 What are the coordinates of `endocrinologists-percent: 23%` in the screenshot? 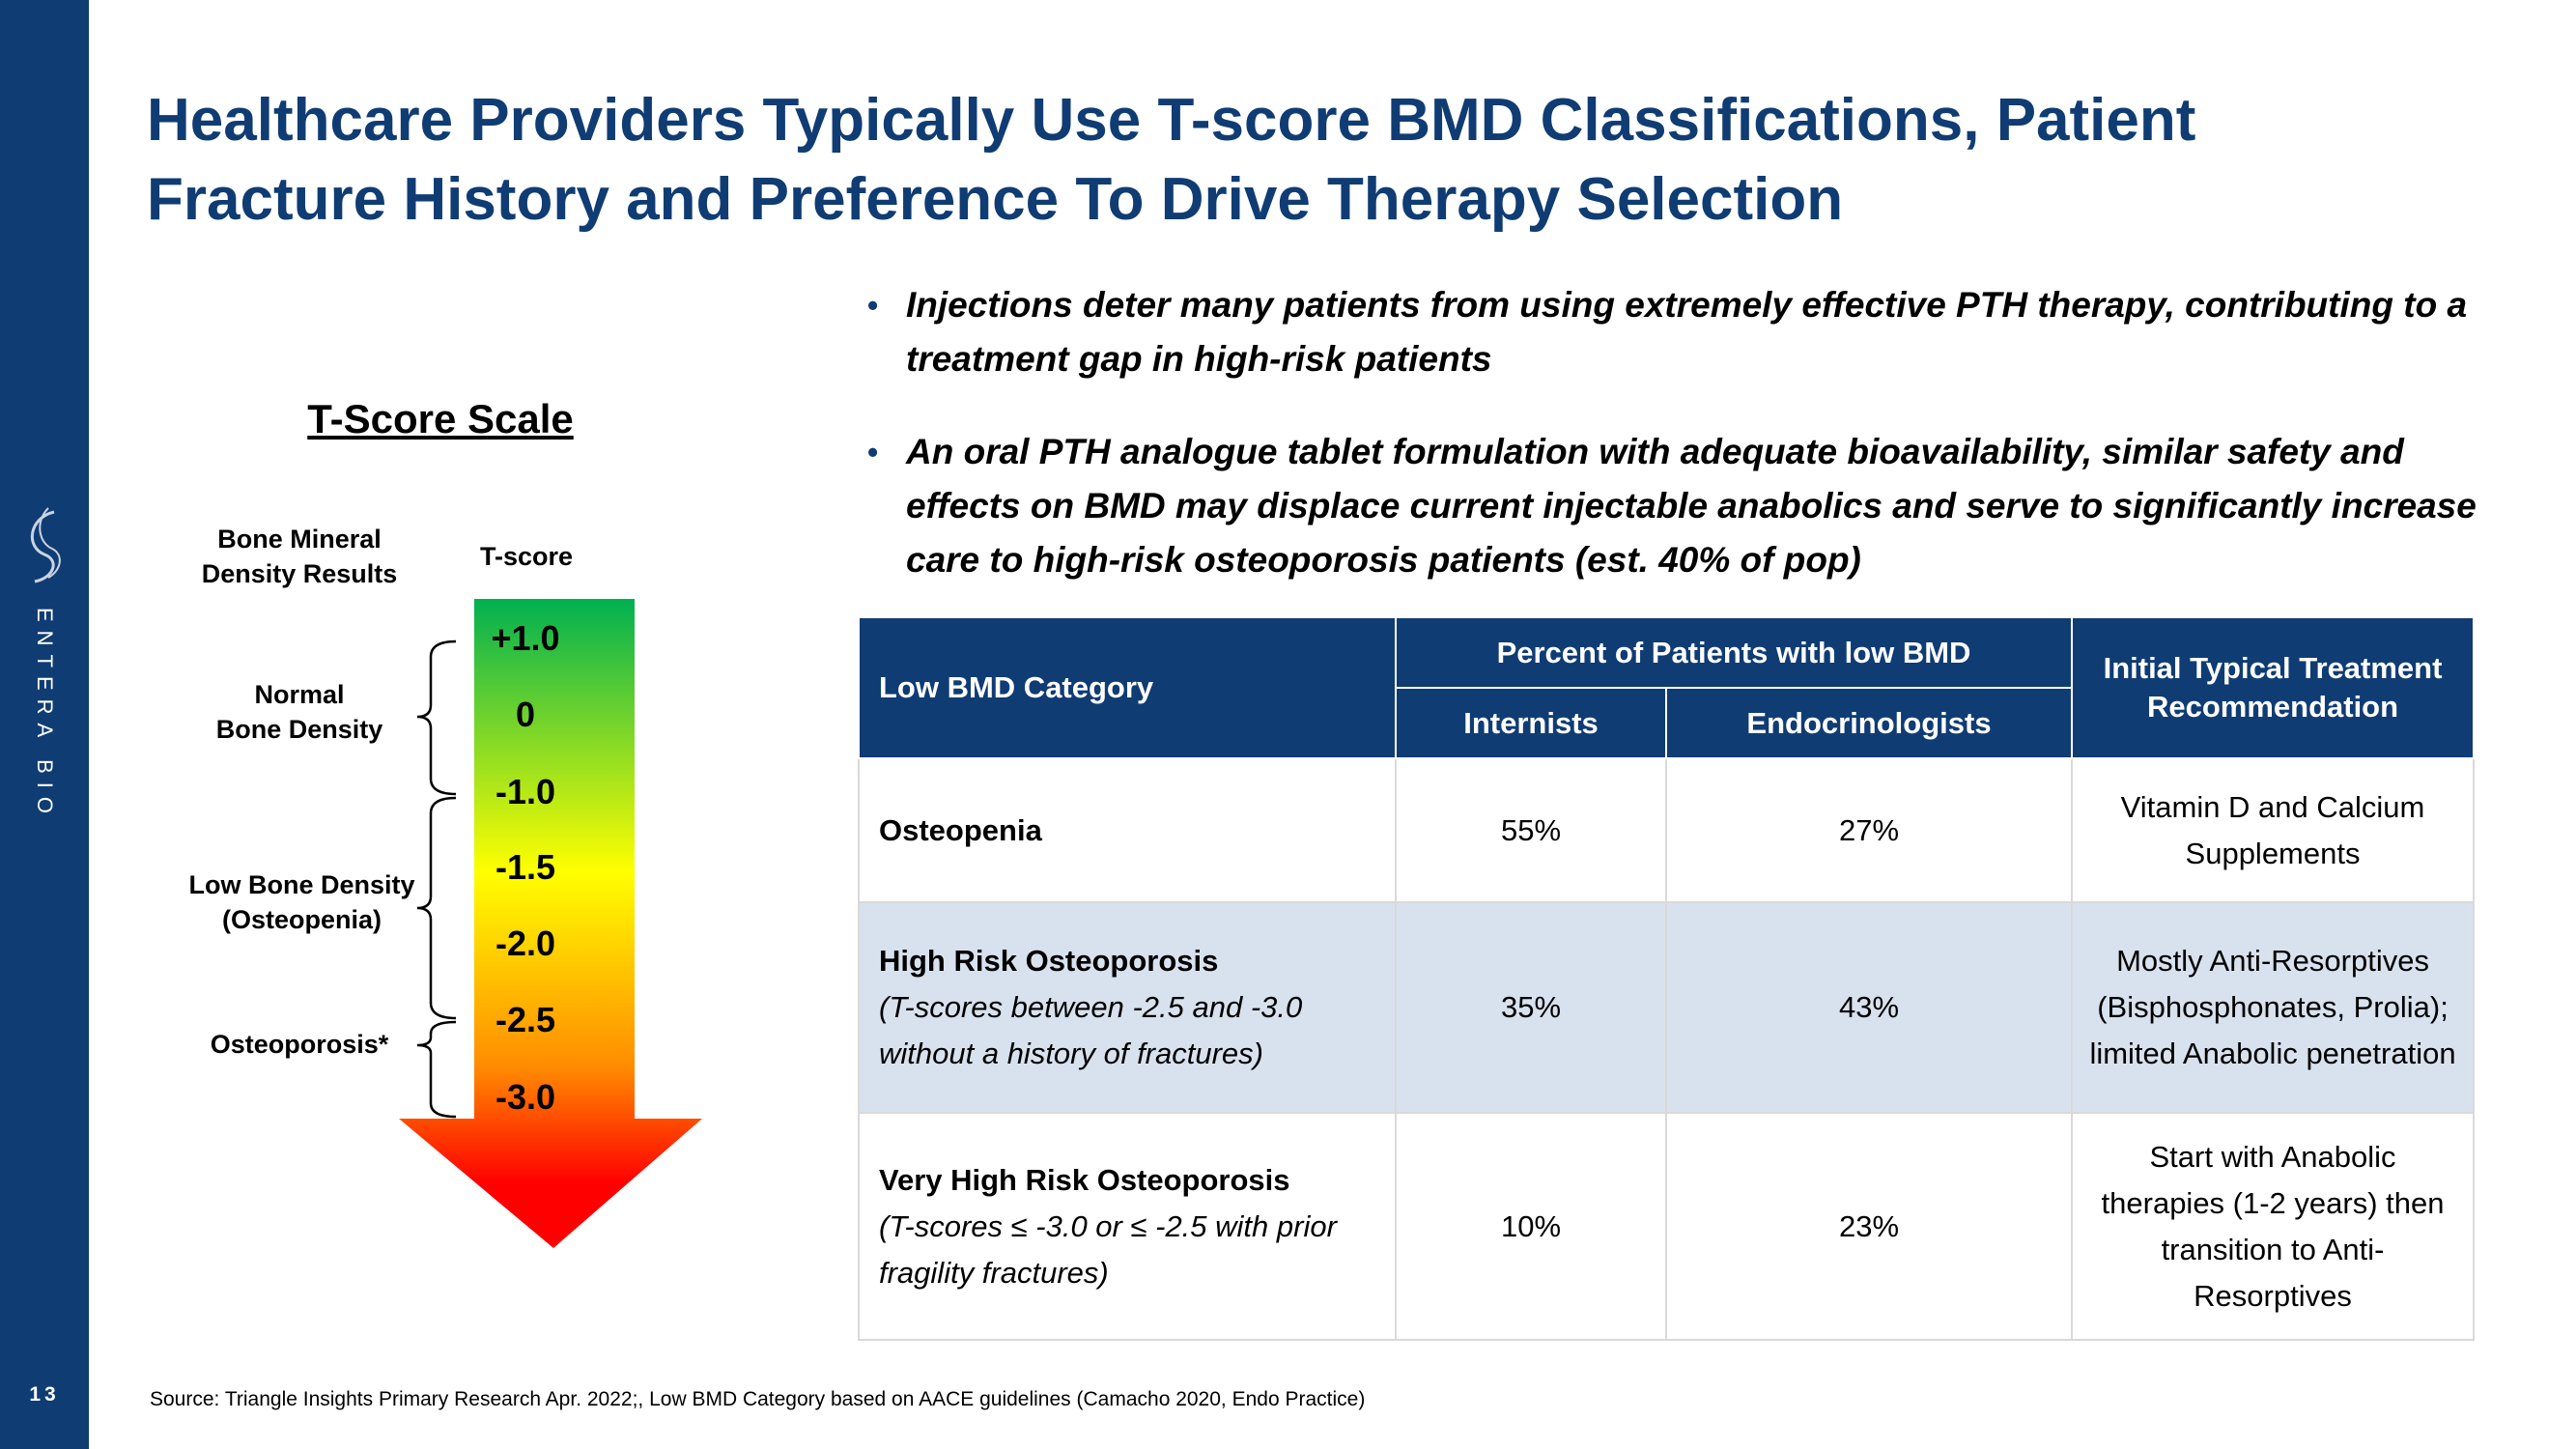 It's located at (1869, 1226).